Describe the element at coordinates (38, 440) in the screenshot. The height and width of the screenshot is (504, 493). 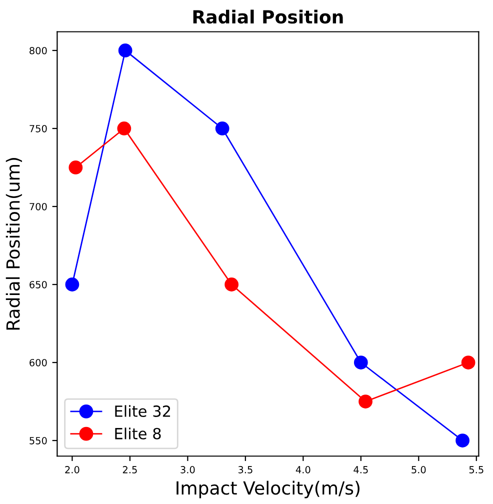
I see `y-tick-label: 550` at that location.